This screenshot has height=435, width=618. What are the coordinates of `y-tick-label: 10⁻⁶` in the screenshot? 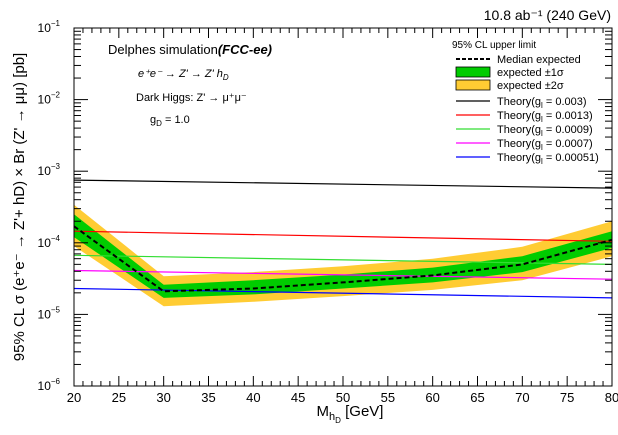 It's located at (49, 385).